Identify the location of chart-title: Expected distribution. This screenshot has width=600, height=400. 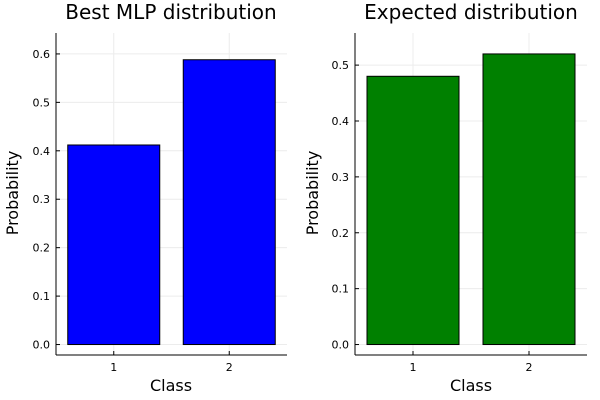
(471, 12).